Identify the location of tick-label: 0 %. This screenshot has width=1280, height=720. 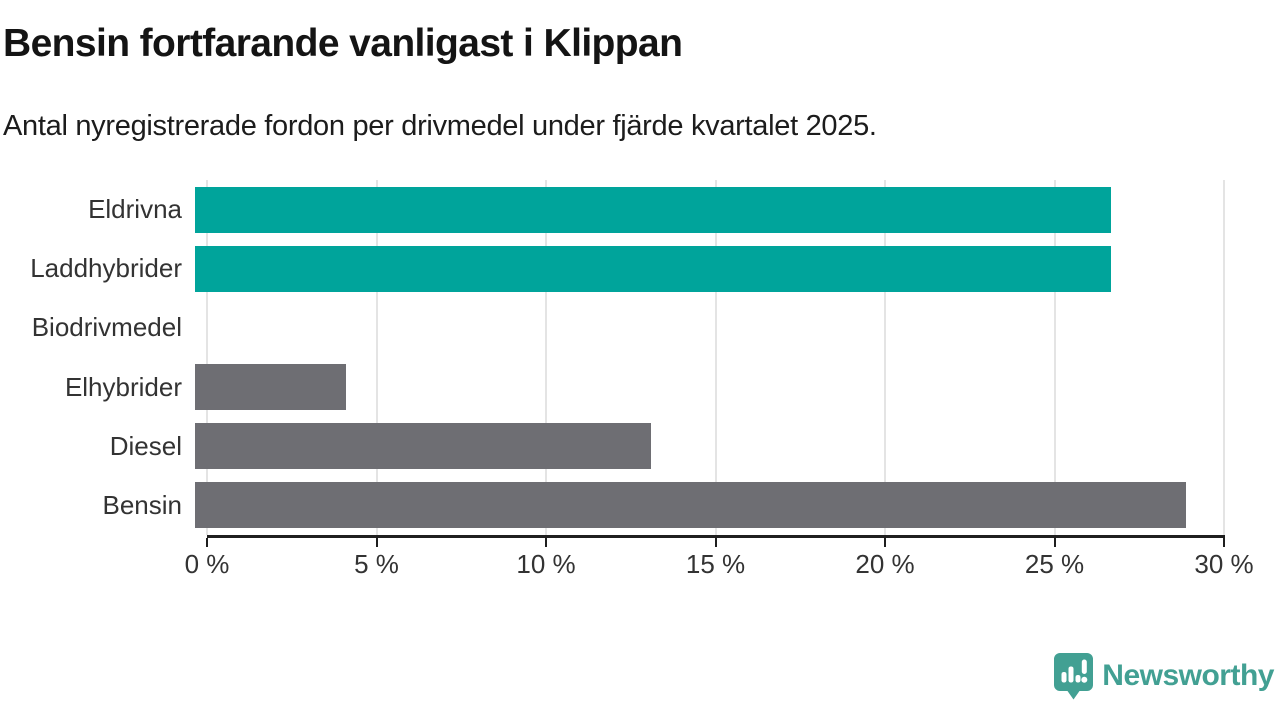
(207, 564).